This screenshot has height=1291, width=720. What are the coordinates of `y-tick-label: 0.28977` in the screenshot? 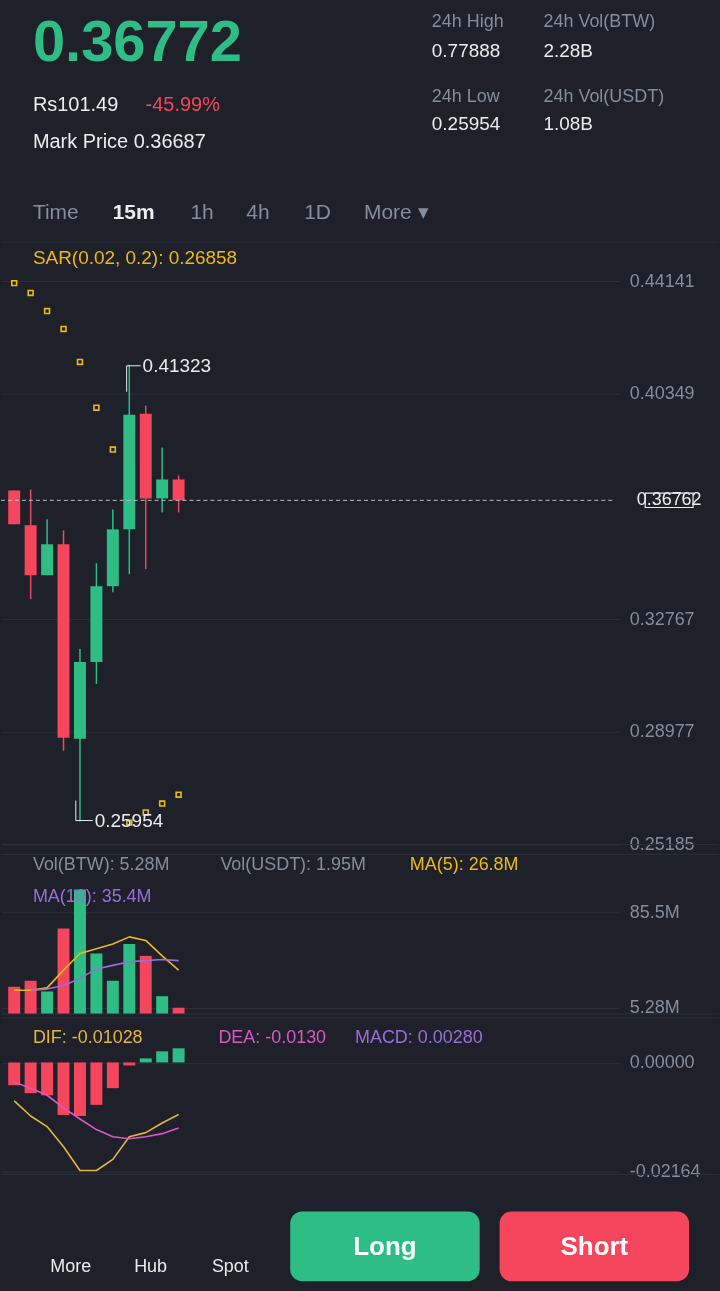 It's located at (662, 731).